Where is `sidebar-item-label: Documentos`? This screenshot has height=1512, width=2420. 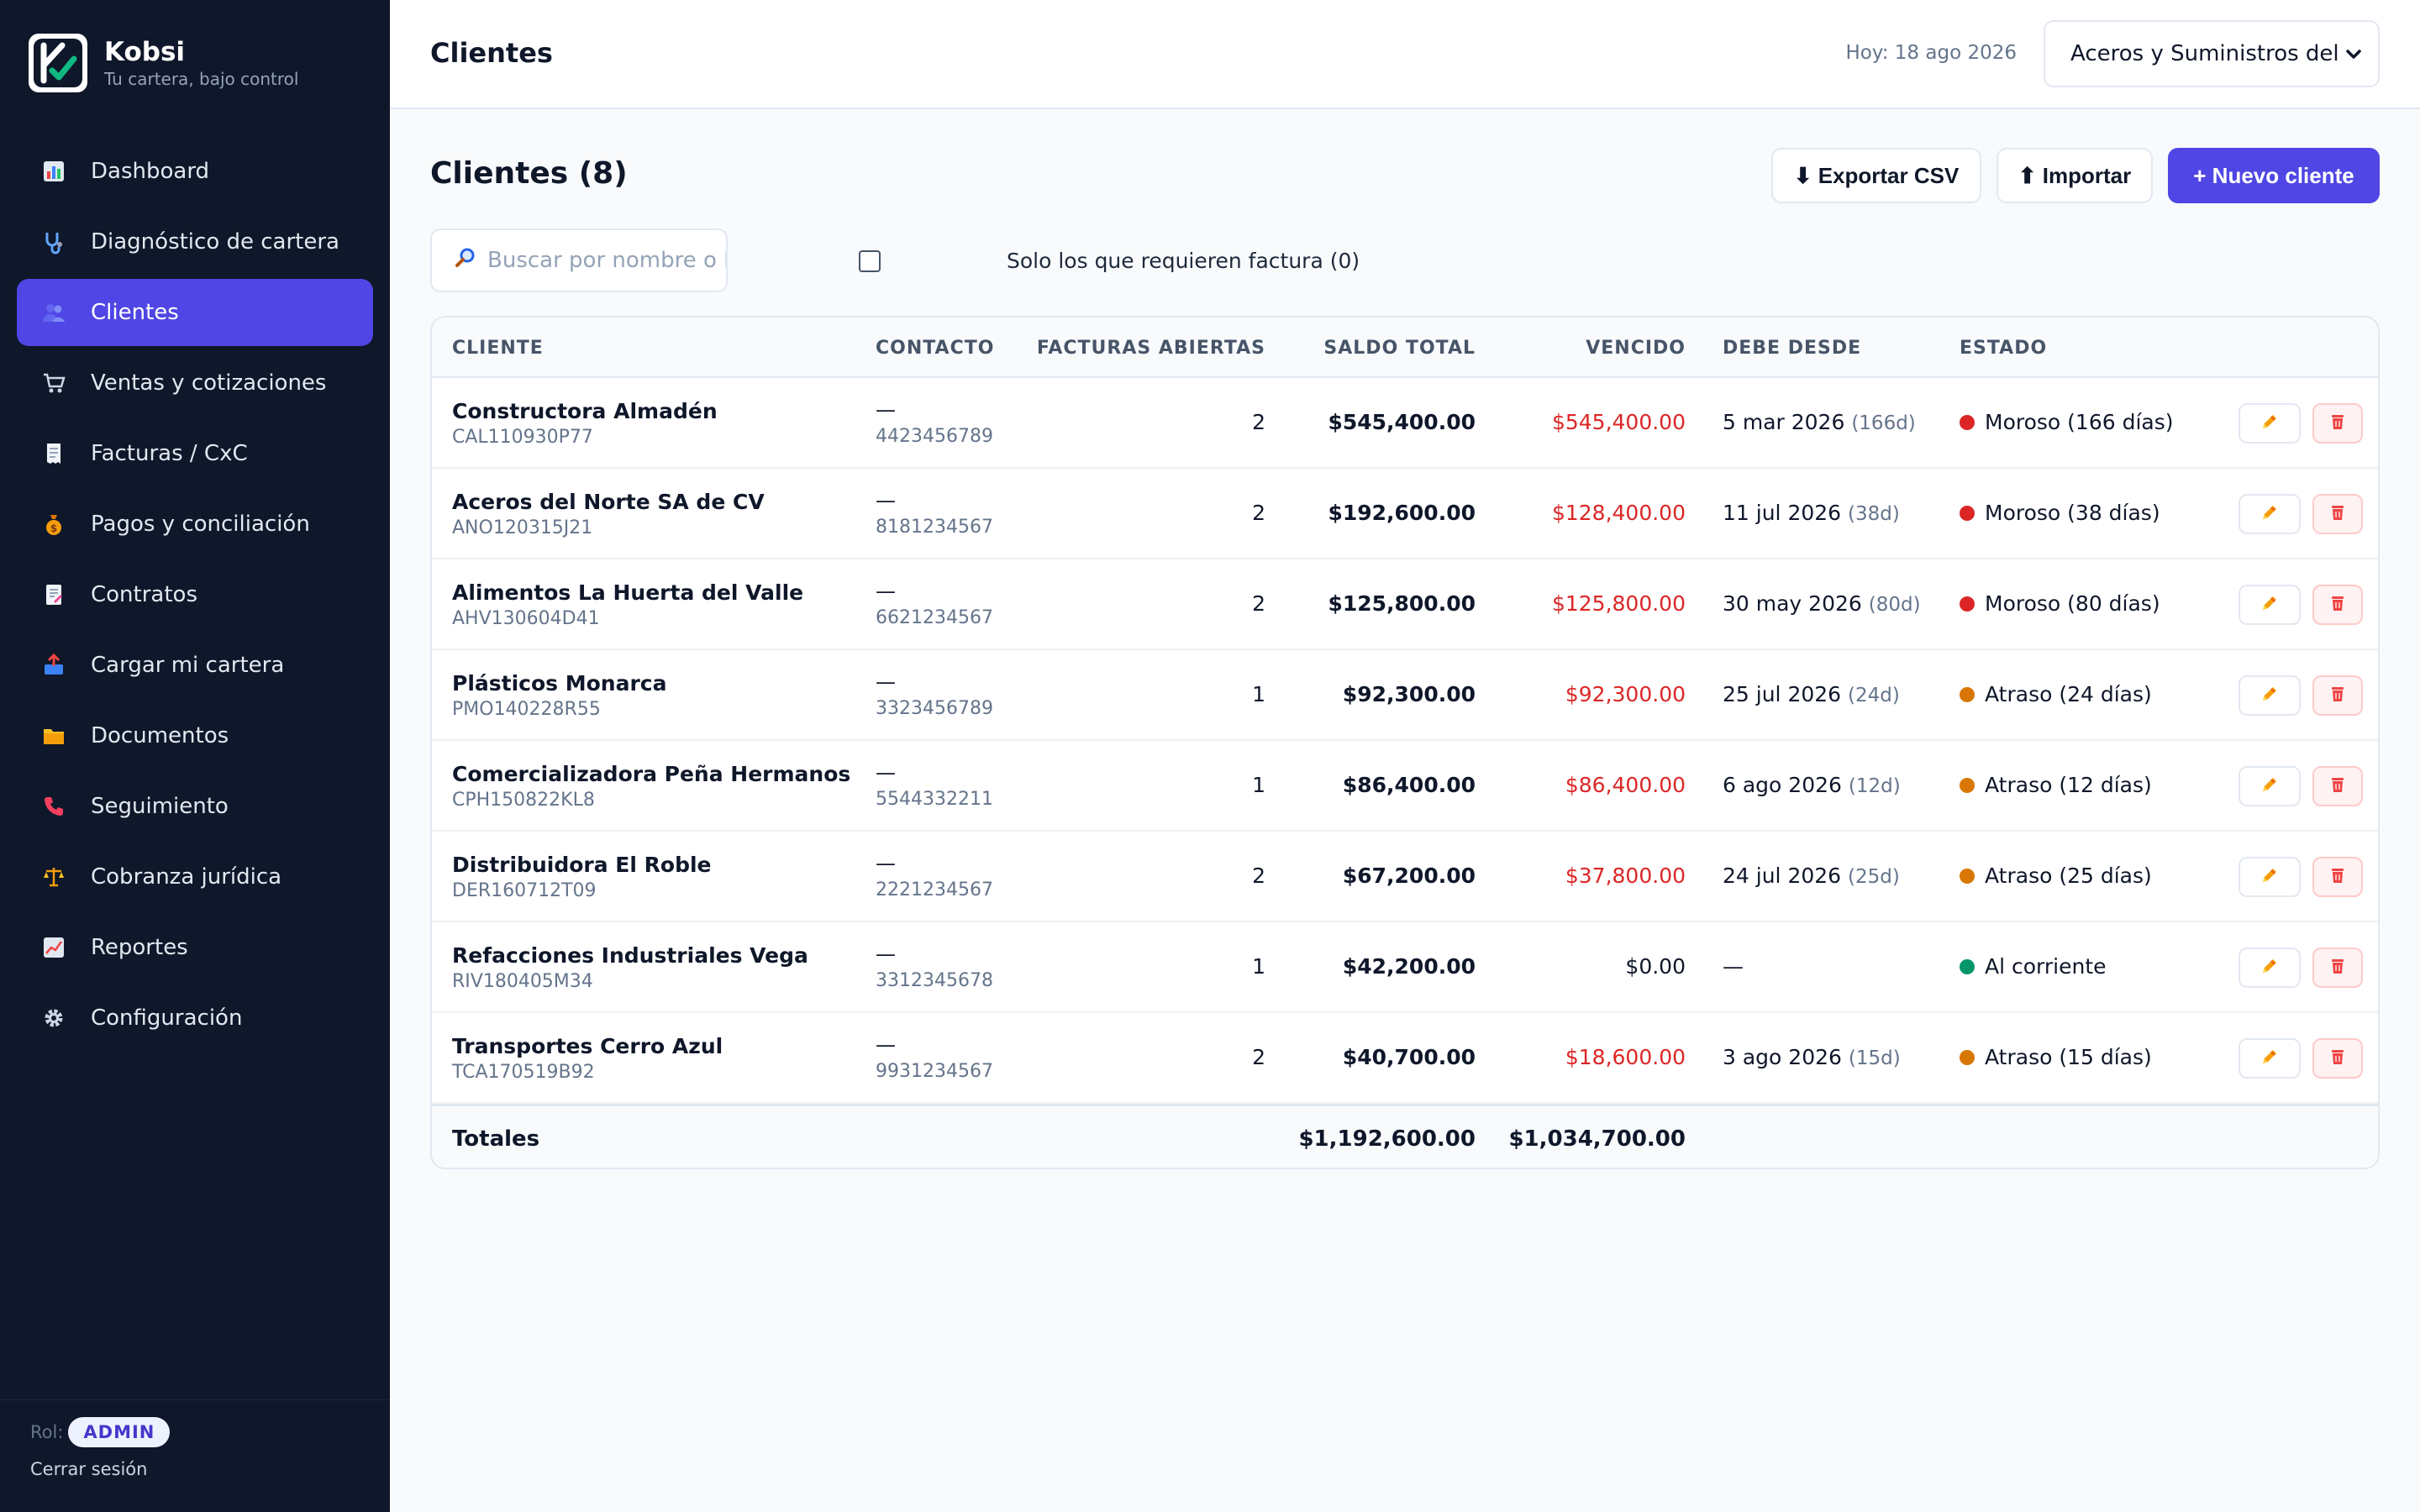
sidebar-item-label: Documentos is located at coordinates (160, 735).